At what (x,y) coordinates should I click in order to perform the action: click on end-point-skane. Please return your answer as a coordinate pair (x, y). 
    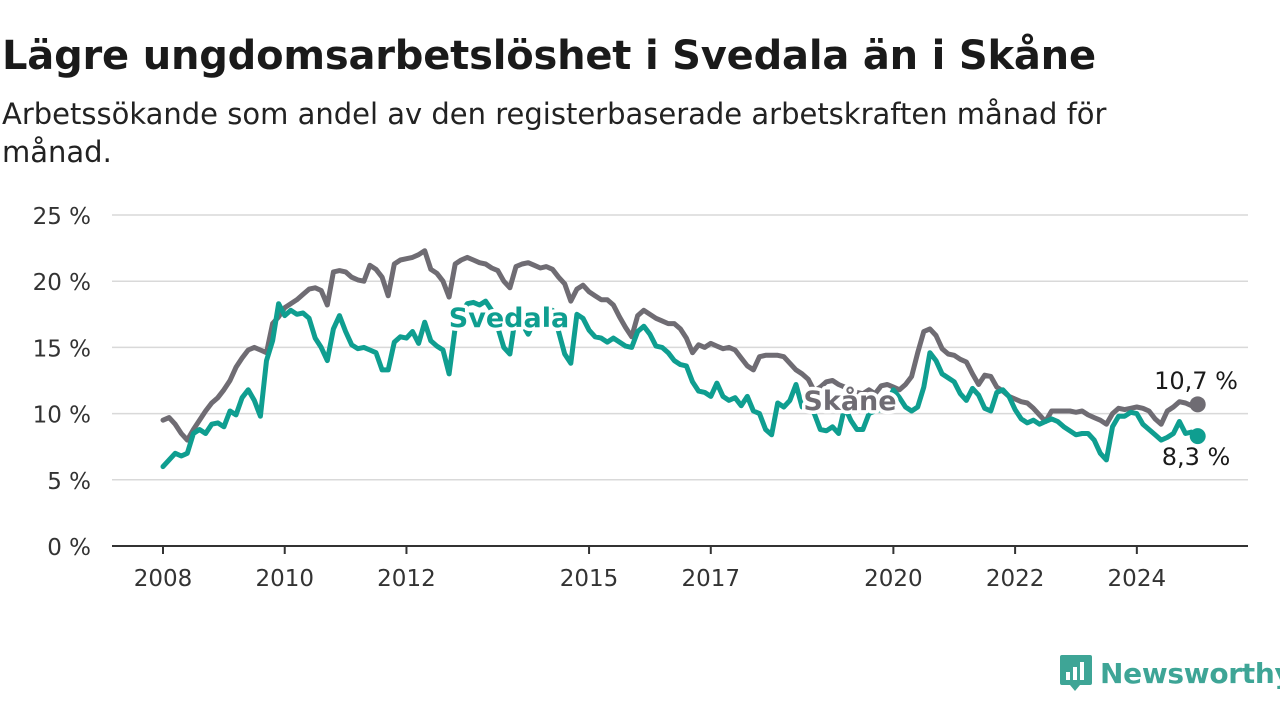
    Looking at the image, I should click on (1197, 404).